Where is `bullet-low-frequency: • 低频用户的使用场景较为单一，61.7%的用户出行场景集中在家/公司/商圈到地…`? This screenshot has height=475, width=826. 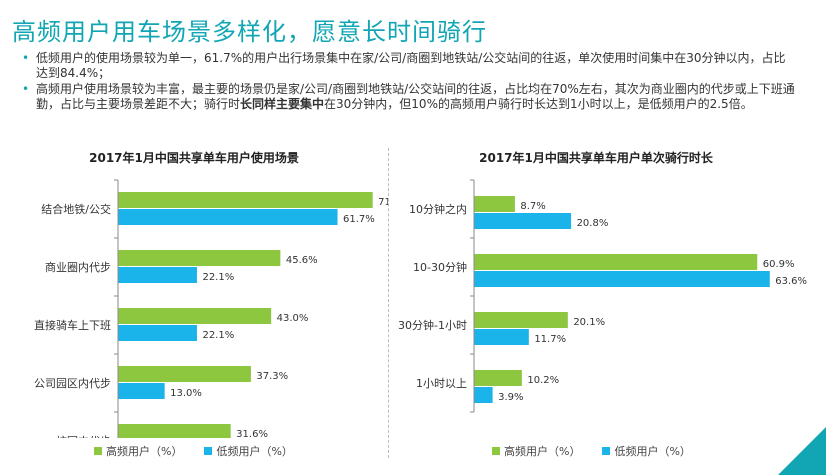
bullet-low-frequency: • 低频用户的使用场景较为单一，61.7%的用户出行场景集中在家/公司/商圈到地… is located at coordinates (409, 66).